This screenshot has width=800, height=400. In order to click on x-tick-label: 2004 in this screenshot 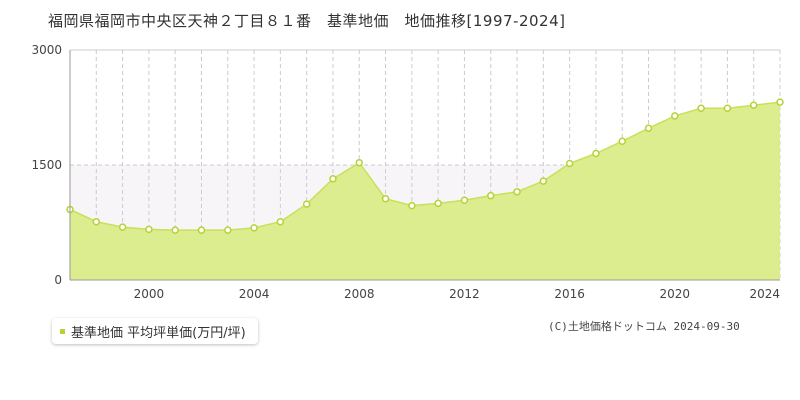, I will do `click(254, 294)`.